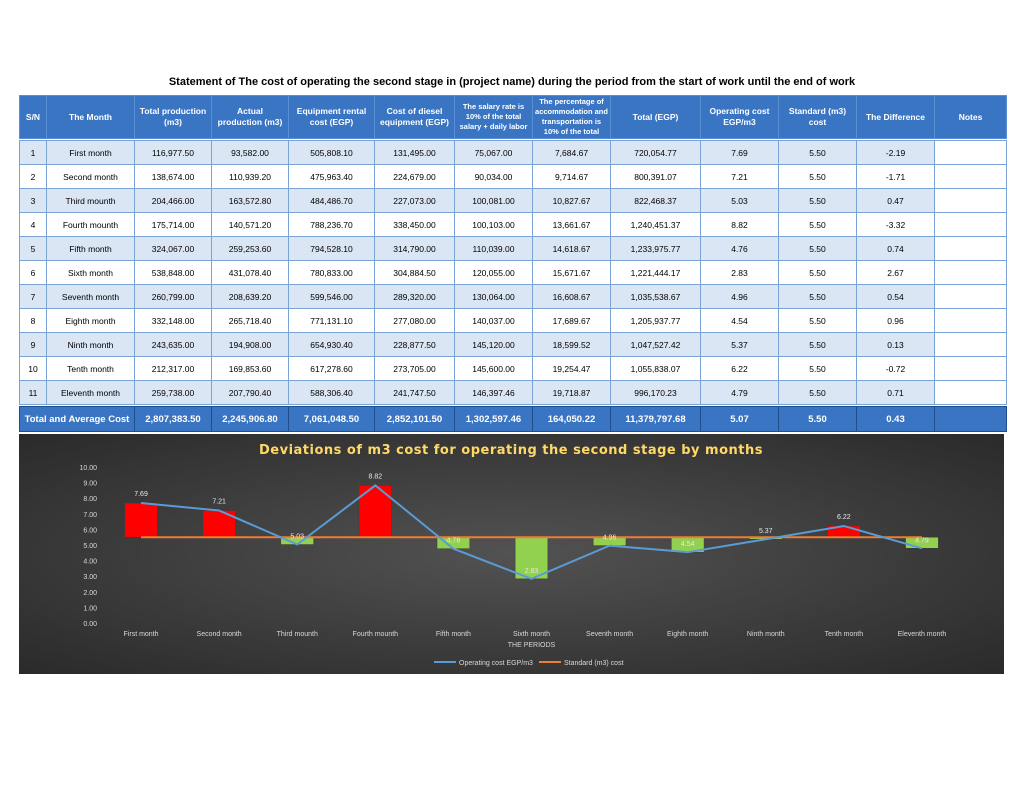  What do you see at coordinates (90, 515) in the screenshot?
I see `y-tick-label: 7.00` at bounding box center [90, 515].